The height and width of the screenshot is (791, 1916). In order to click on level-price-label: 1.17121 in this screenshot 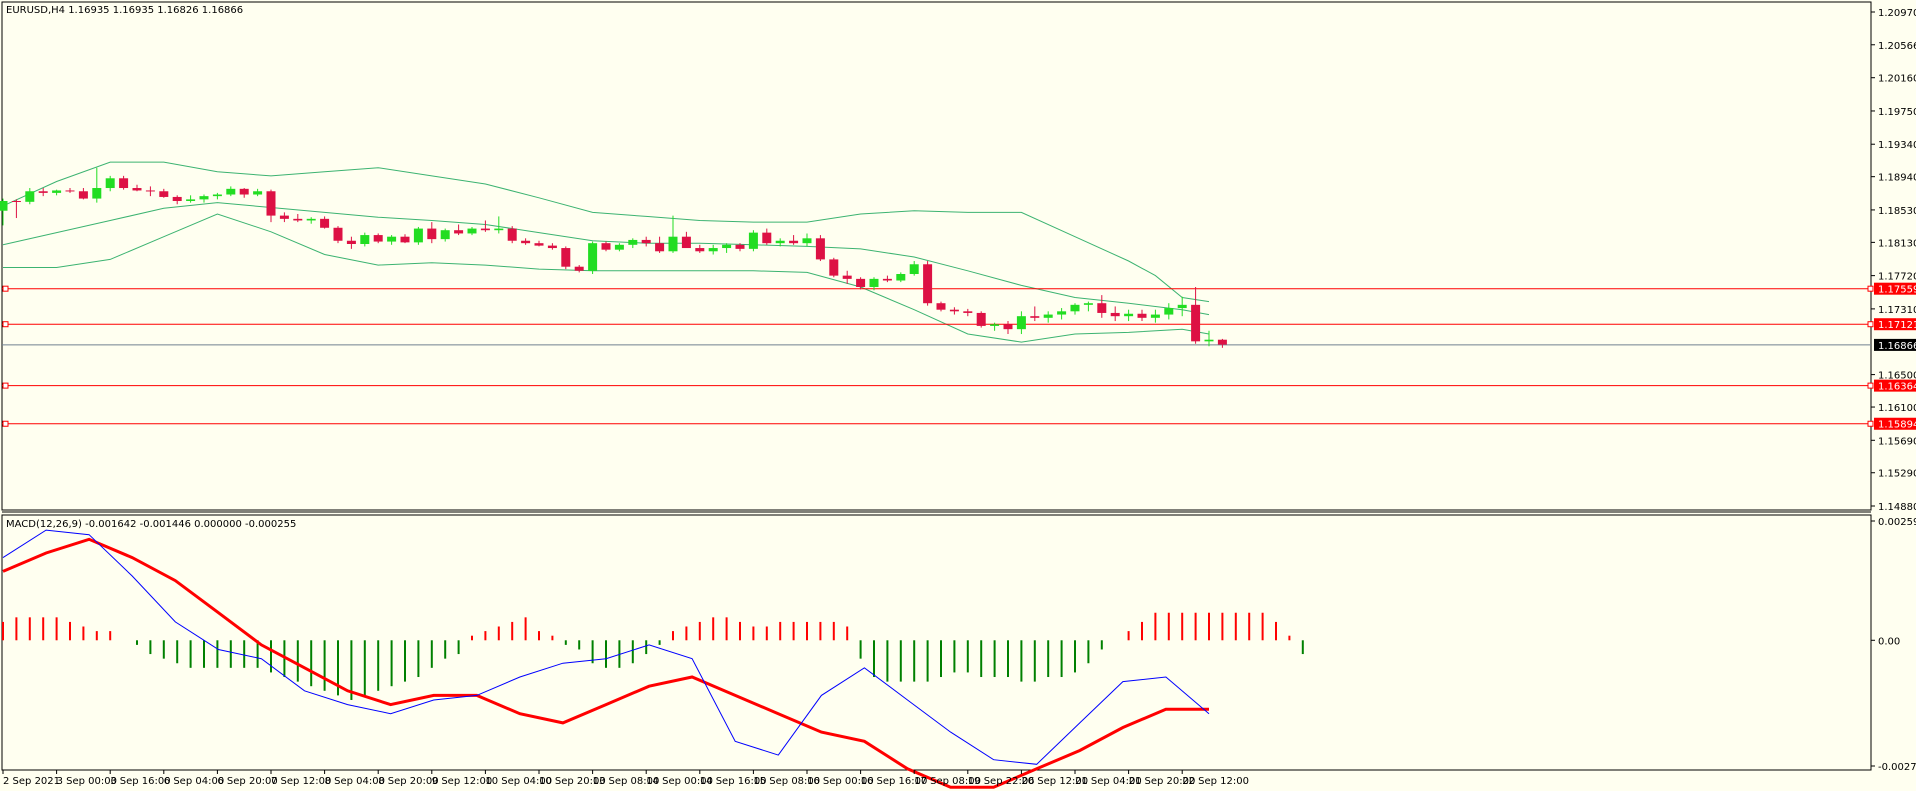, I will do `click(1897, 325)`.